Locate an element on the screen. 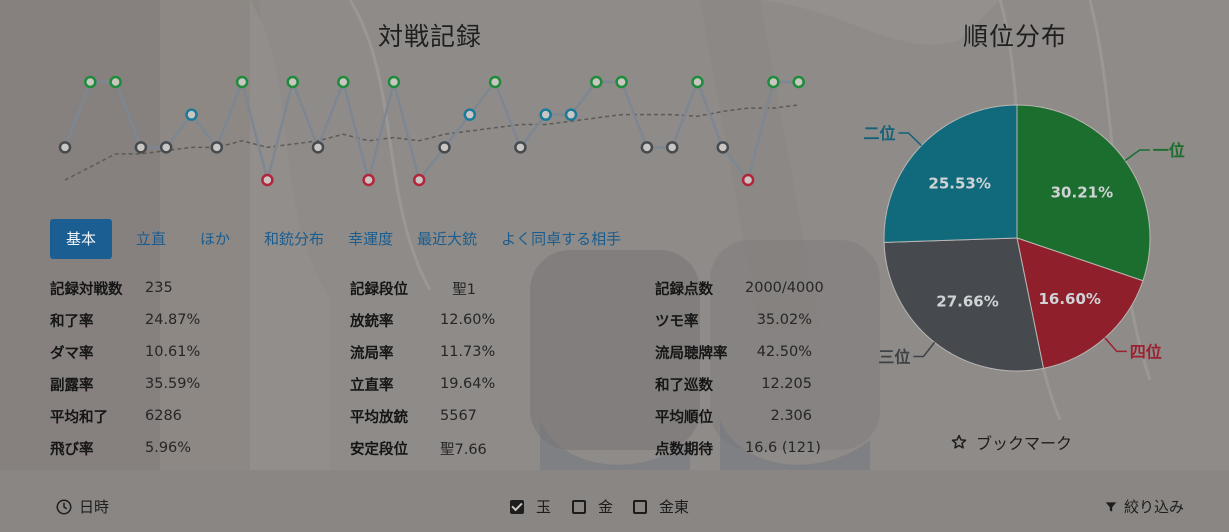 This screenshot has width=1229, height=532. rank-distribution-title: 順位分布 is located at coordinates (1014, 36).